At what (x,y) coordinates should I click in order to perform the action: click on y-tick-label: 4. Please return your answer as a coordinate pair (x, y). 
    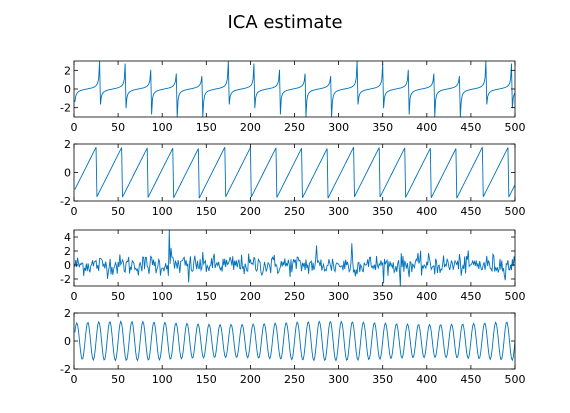
    Looking at the image, I should click on (67, 237).